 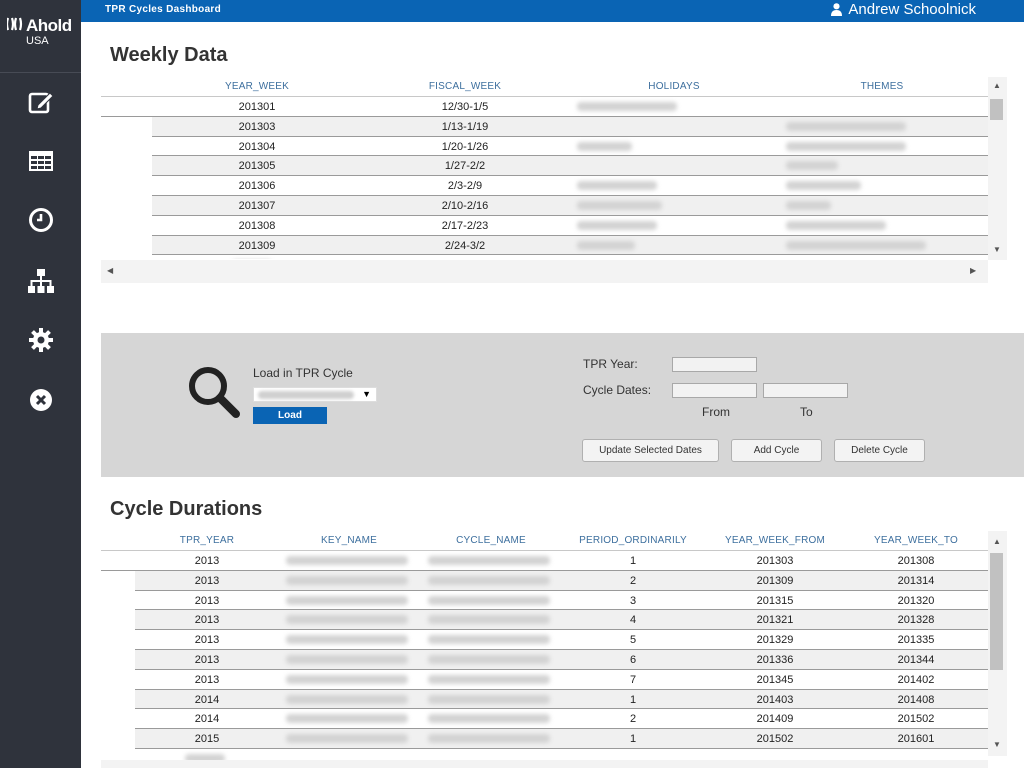 I want to click on selected-cycle-value, so click(x=306, y=395).